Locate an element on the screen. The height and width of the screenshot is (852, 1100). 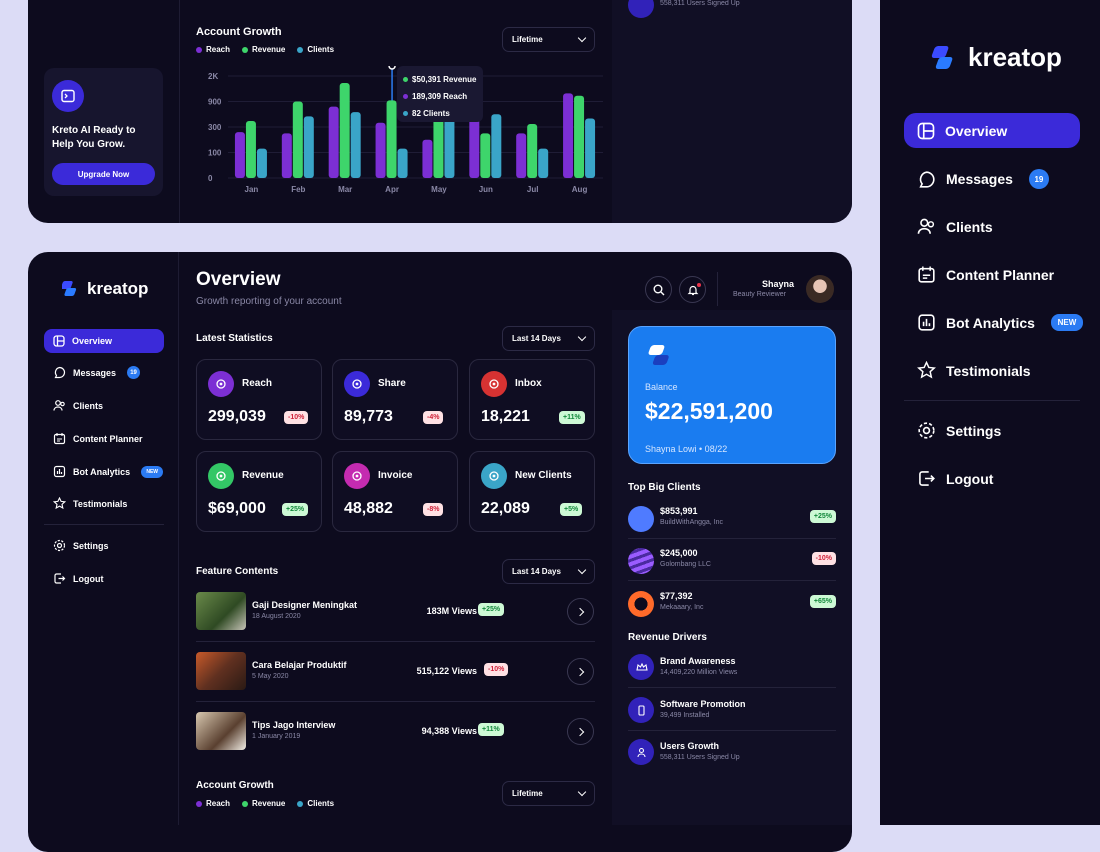
bar-reach-feb is located at coordinates (286, 155).